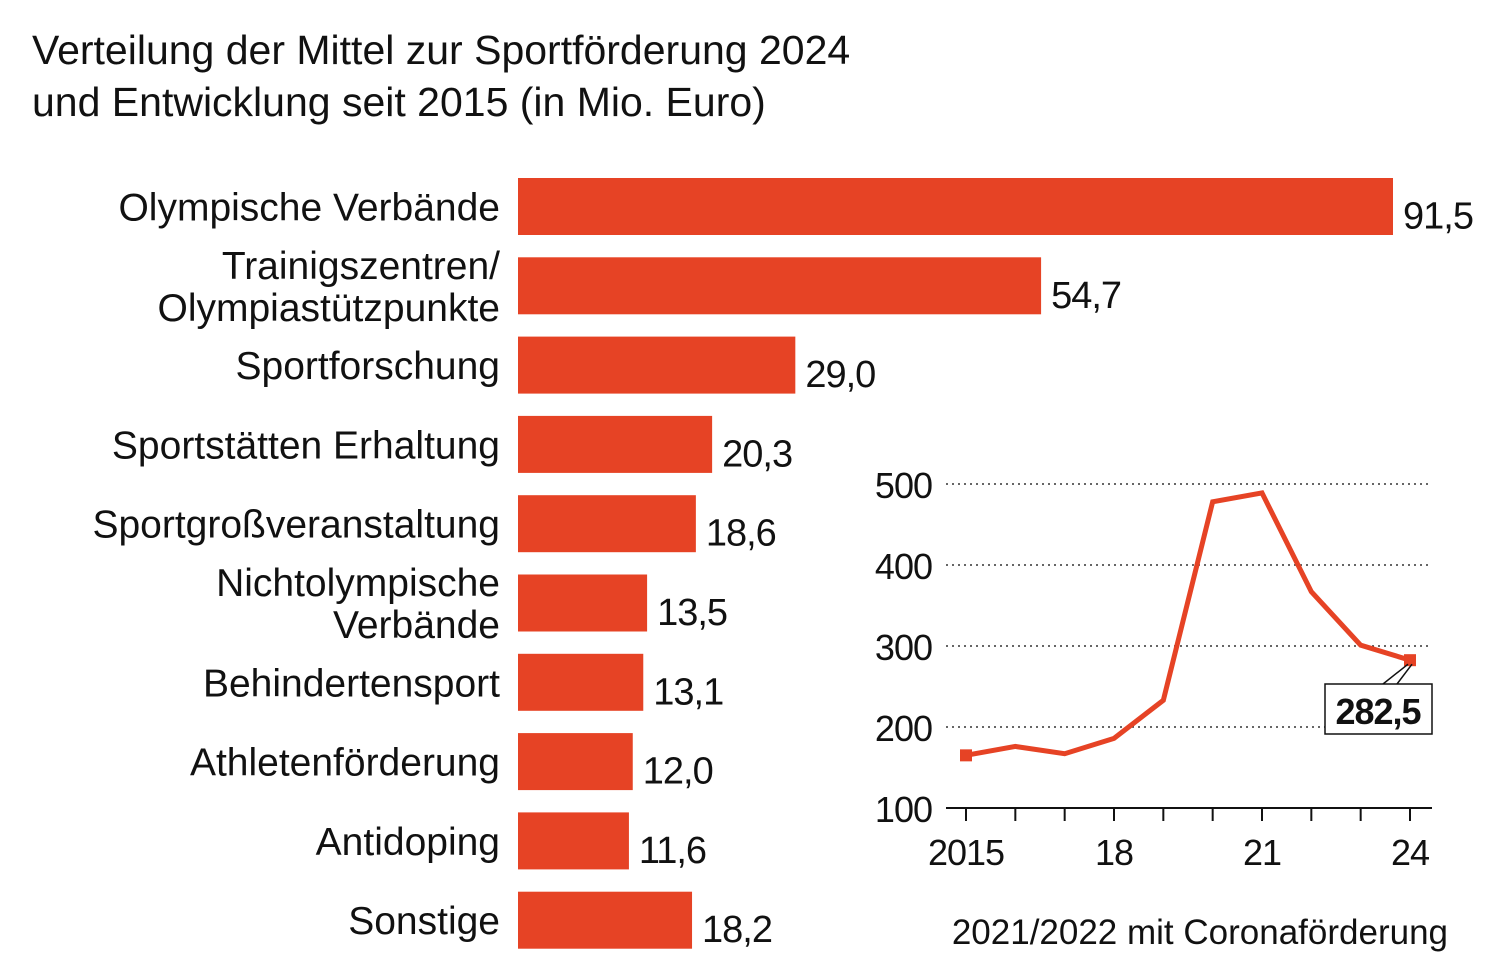 The height and width of the screenshot is (977, 1500). What do you see at coordinates (903, 809) in the screenshot?
I see `y-tick-label: 100` at bounding box center [903, 809].